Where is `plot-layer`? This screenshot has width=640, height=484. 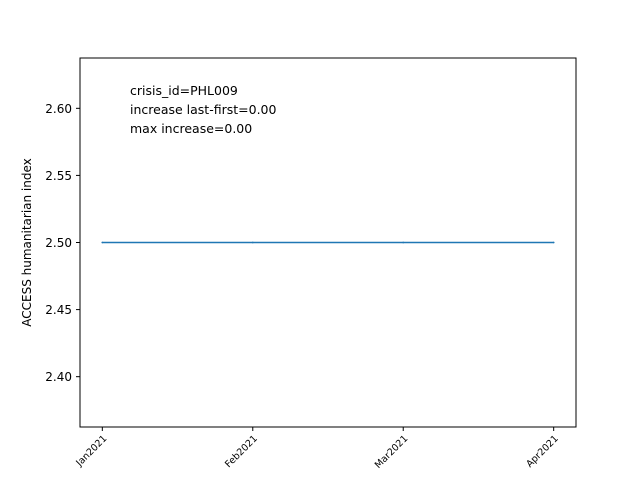
plot-layer is located at coordinates (328, 242).